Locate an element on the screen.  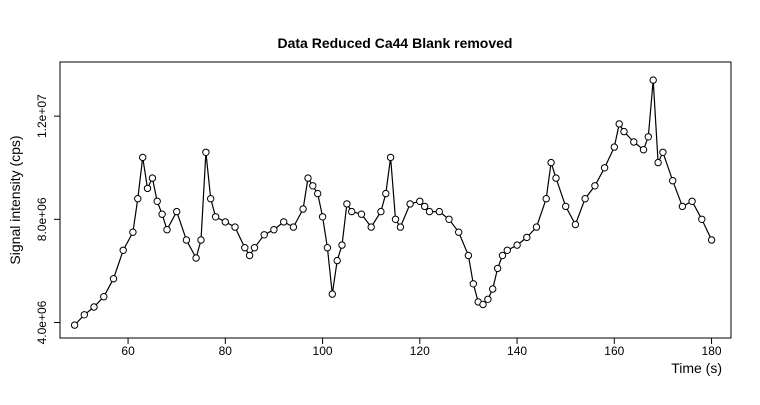
x-tick-label: 60 is located at coordinates (128, 351).